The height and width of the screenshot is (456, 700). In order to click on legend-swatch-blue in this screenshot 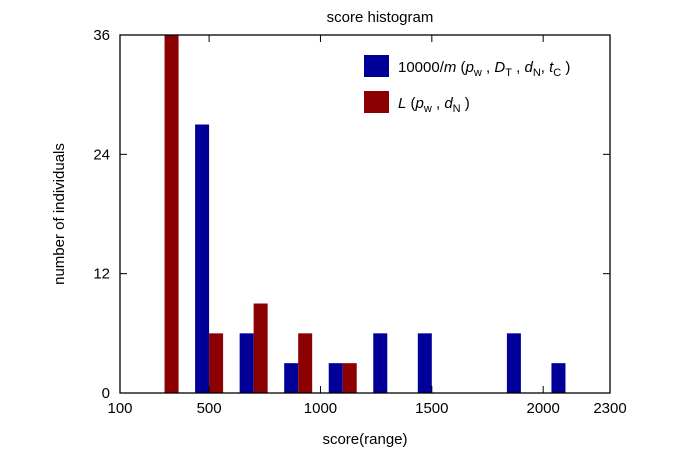, I will do `click(376, 66)`.